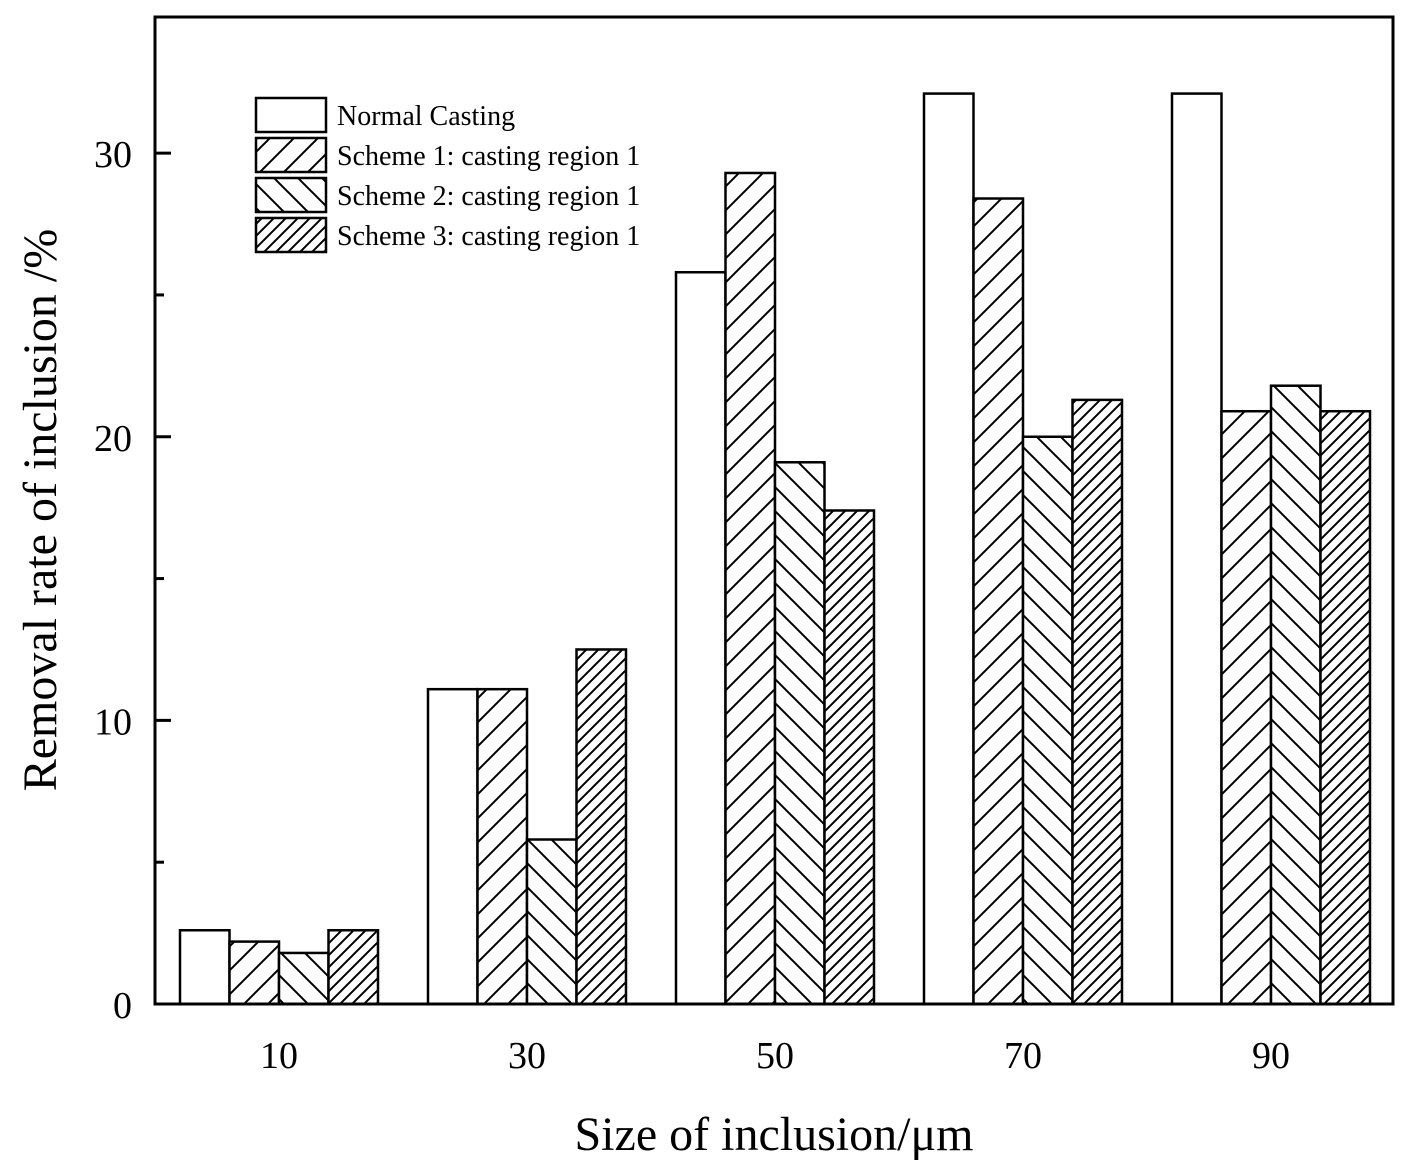  What do you see at coordinates (113, 722) in the screenshot?
I see `y-tick-label-10: 10` at bounding box center [113, 722].